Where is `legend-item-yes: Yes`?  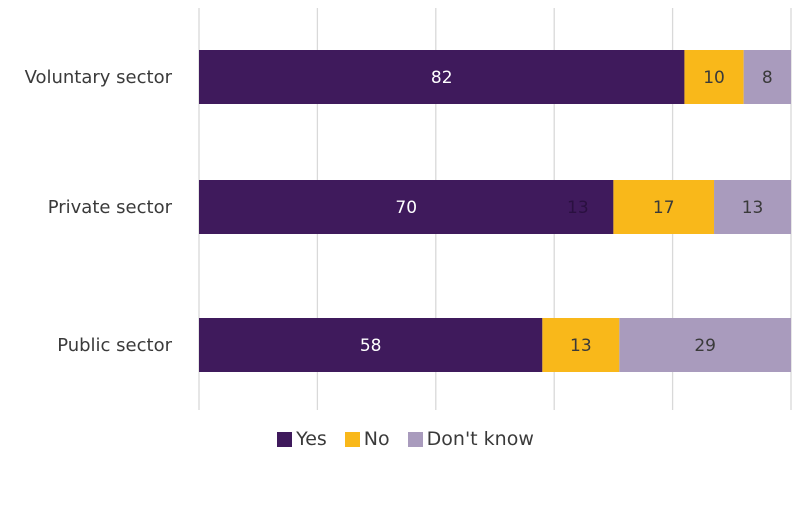
legend-item-yes: Yes is located at coordinates (302, 439).